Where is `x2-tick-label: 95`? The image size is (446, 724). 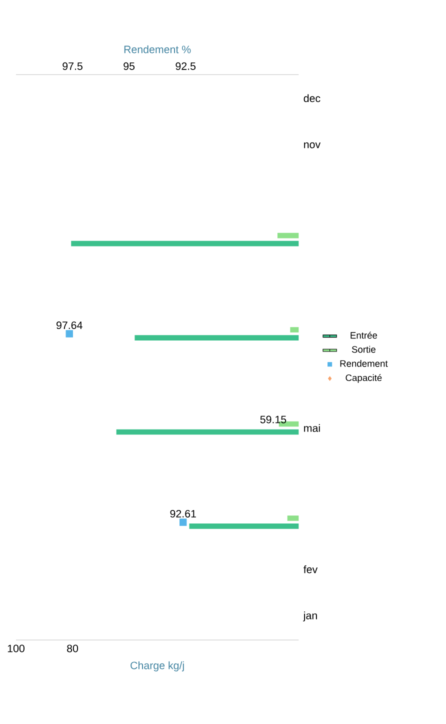 x2-tick-label: 95 is located at coordinates (129, 66).